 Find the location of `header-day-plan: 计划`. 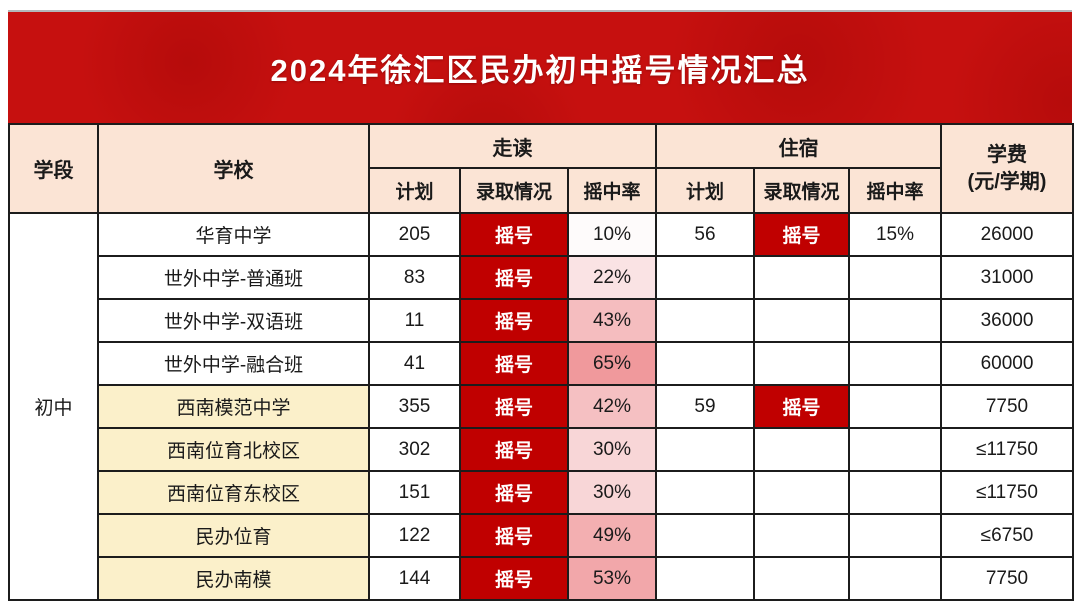

header-day-plan: 计划 is located at coordinates (414, 190).